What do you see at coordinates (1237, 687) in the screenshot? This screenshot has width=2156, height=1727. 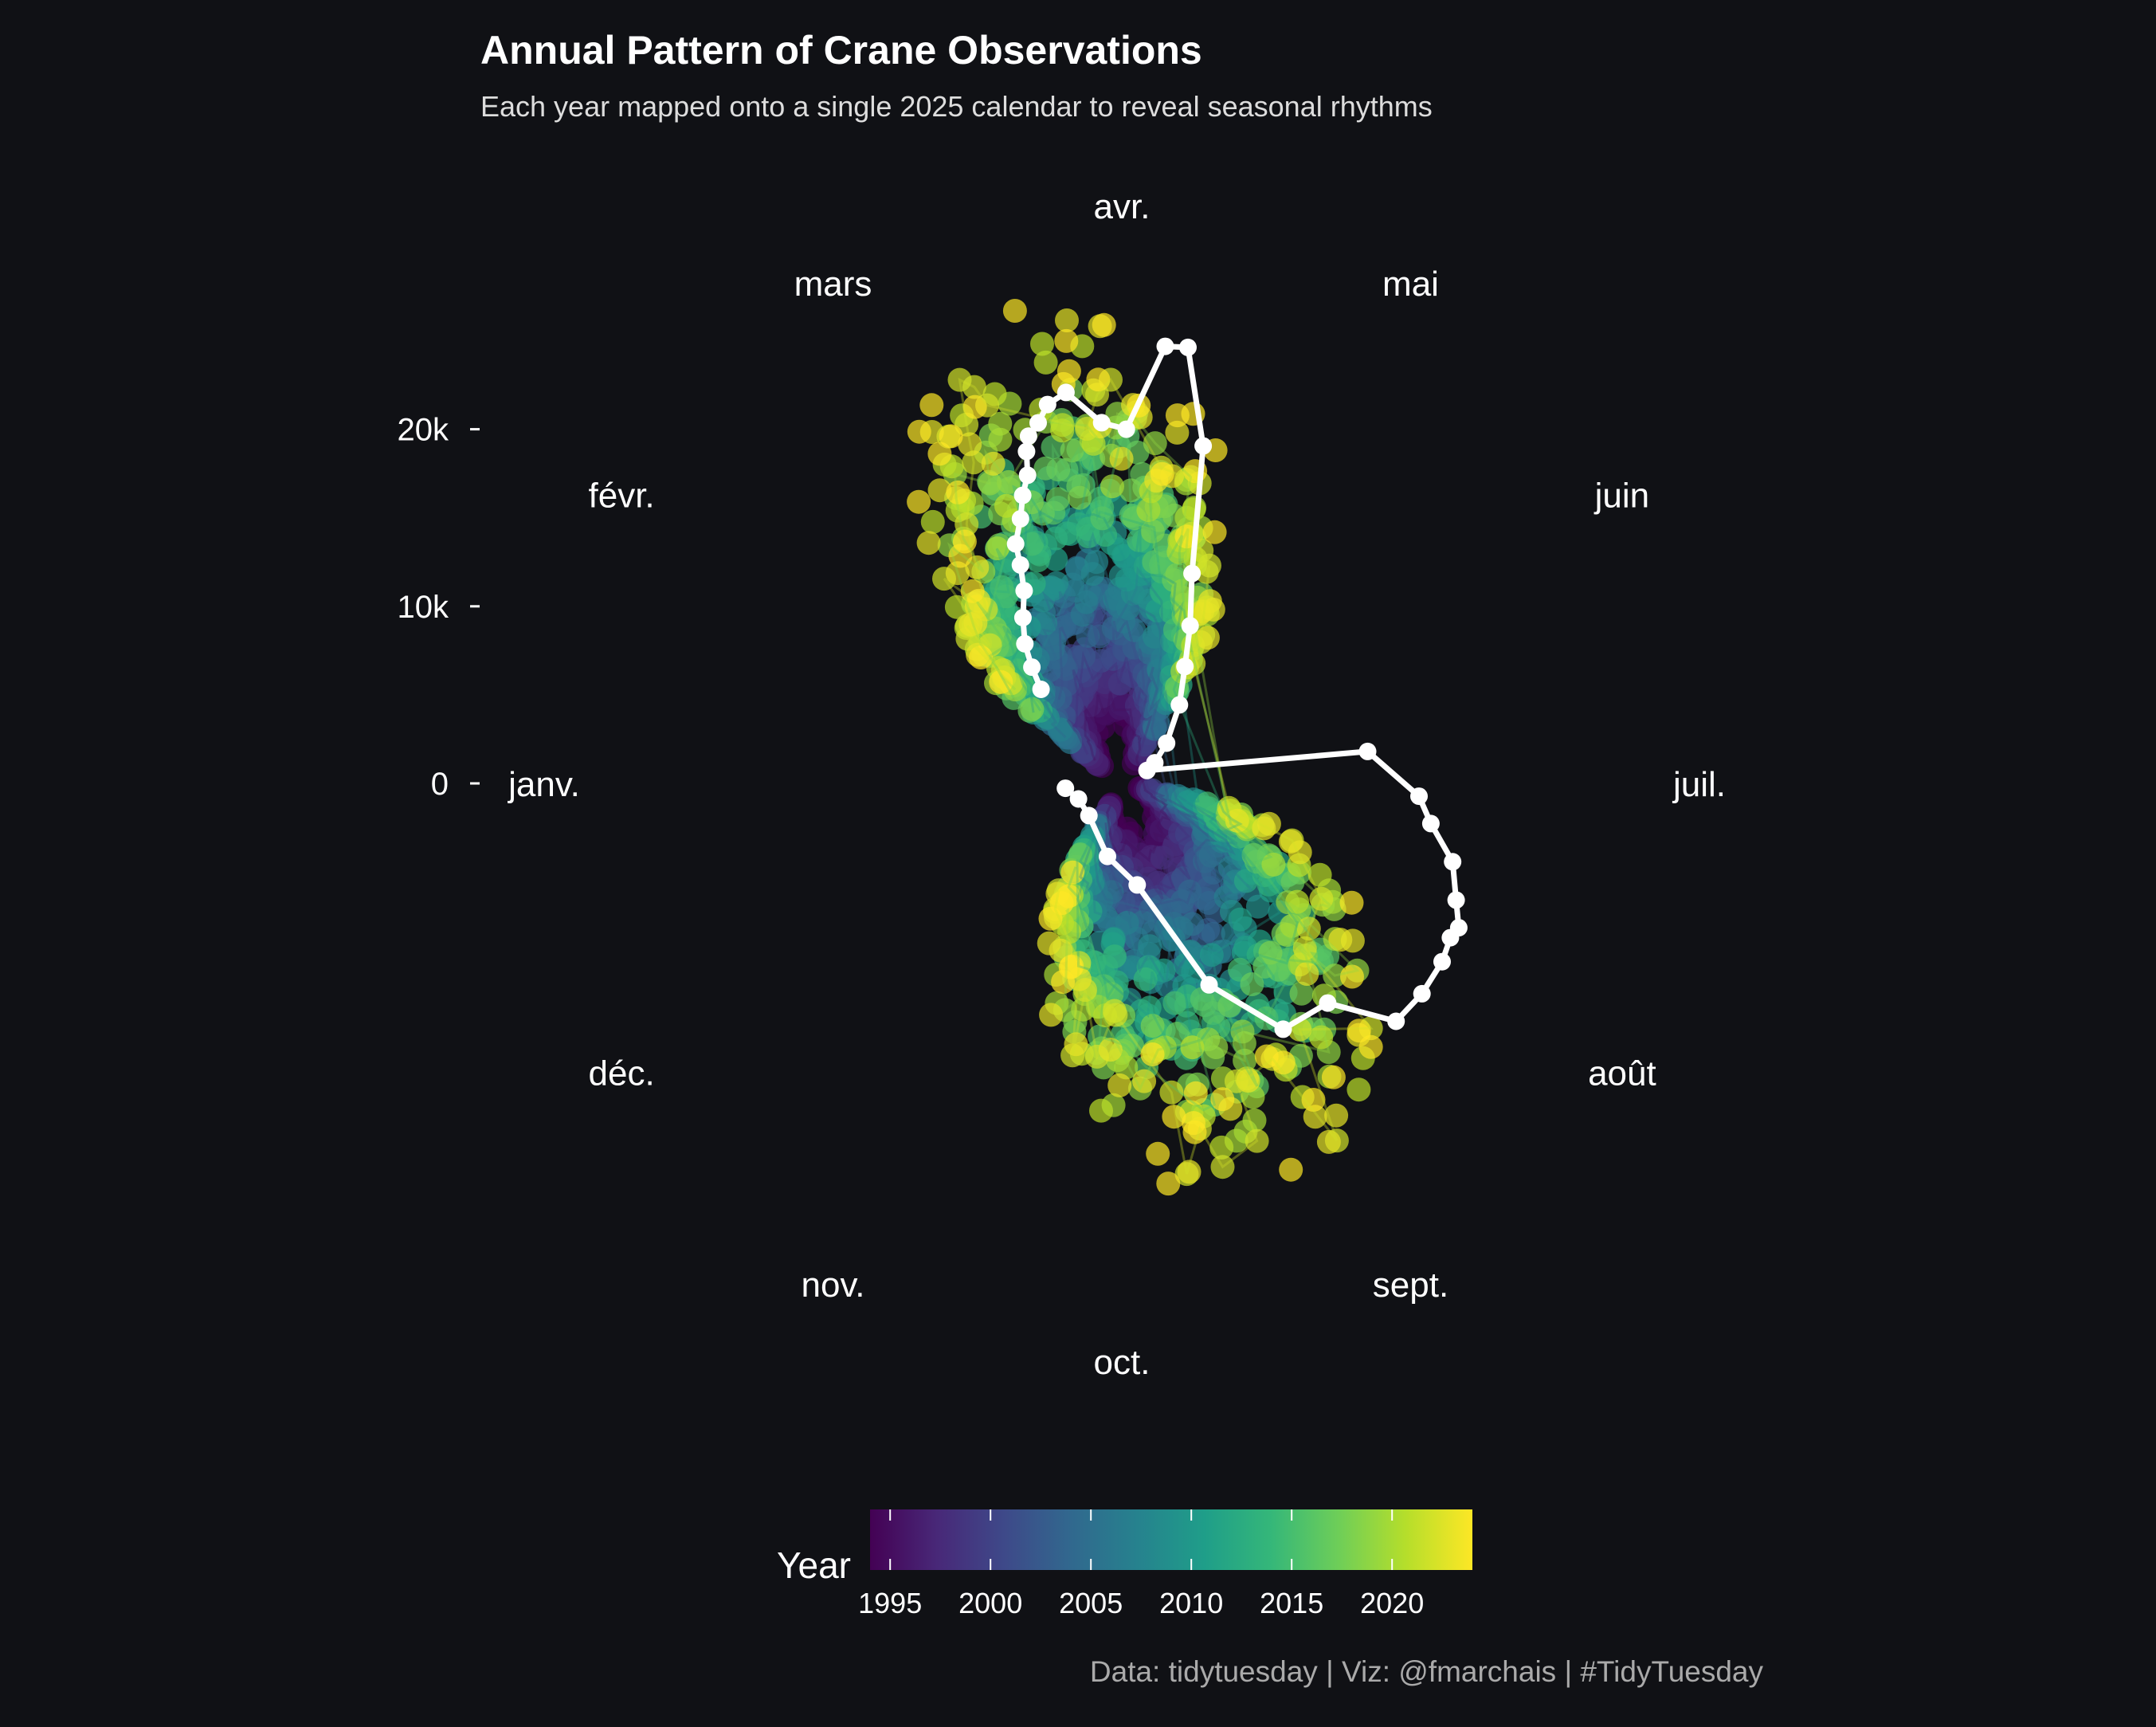 I see `highlight-series` at bounding box center [1237, 687].